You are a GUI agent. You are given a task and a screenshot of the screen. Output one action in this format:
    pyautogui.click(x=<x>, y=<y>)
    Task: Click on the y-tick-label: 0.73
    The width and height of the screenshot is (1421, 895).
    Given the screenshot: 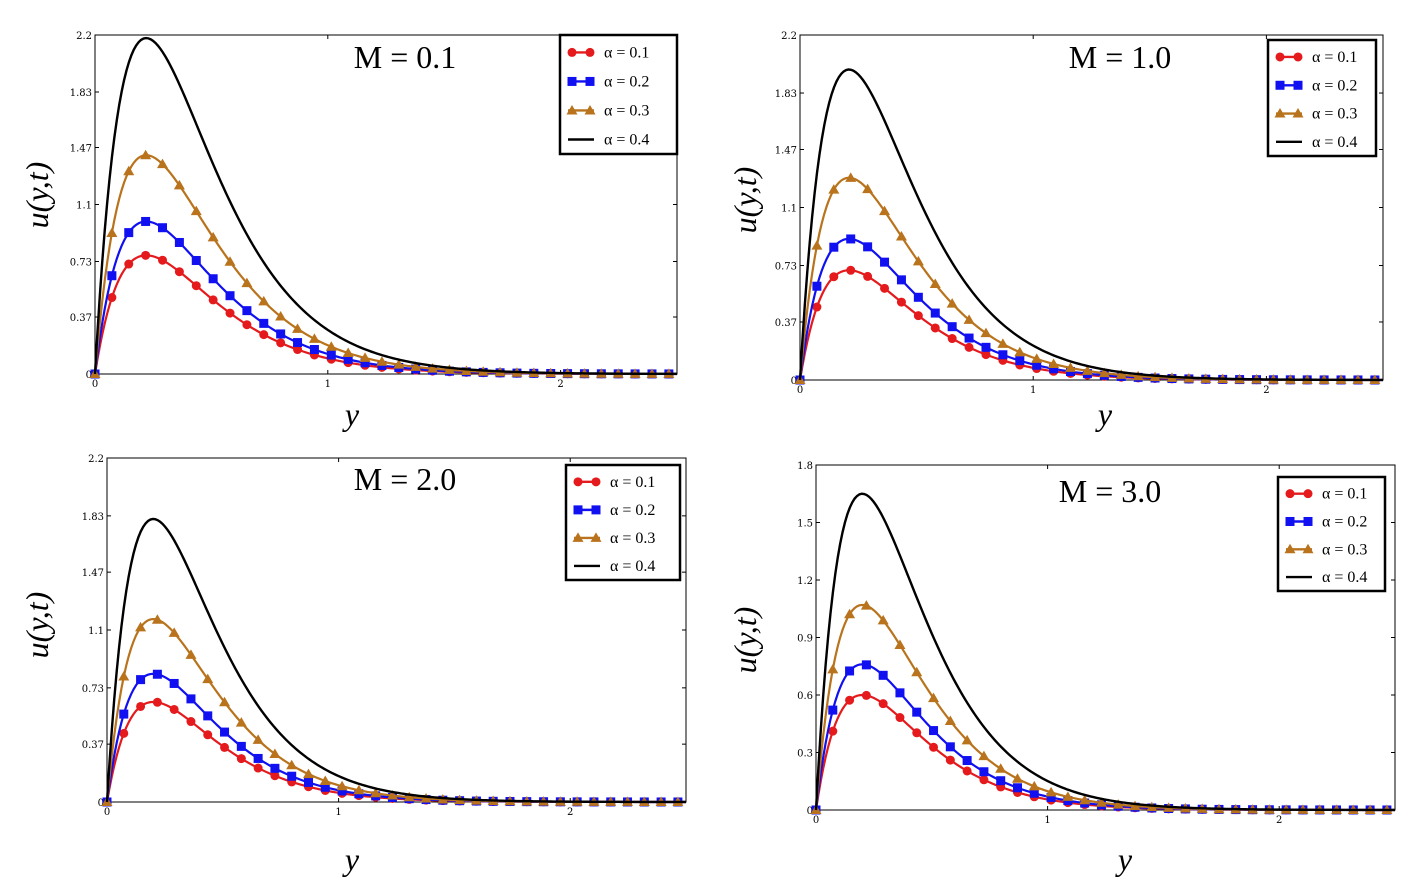 What is the action you would take?
    pyautogui.click(x=93, y=689)
    